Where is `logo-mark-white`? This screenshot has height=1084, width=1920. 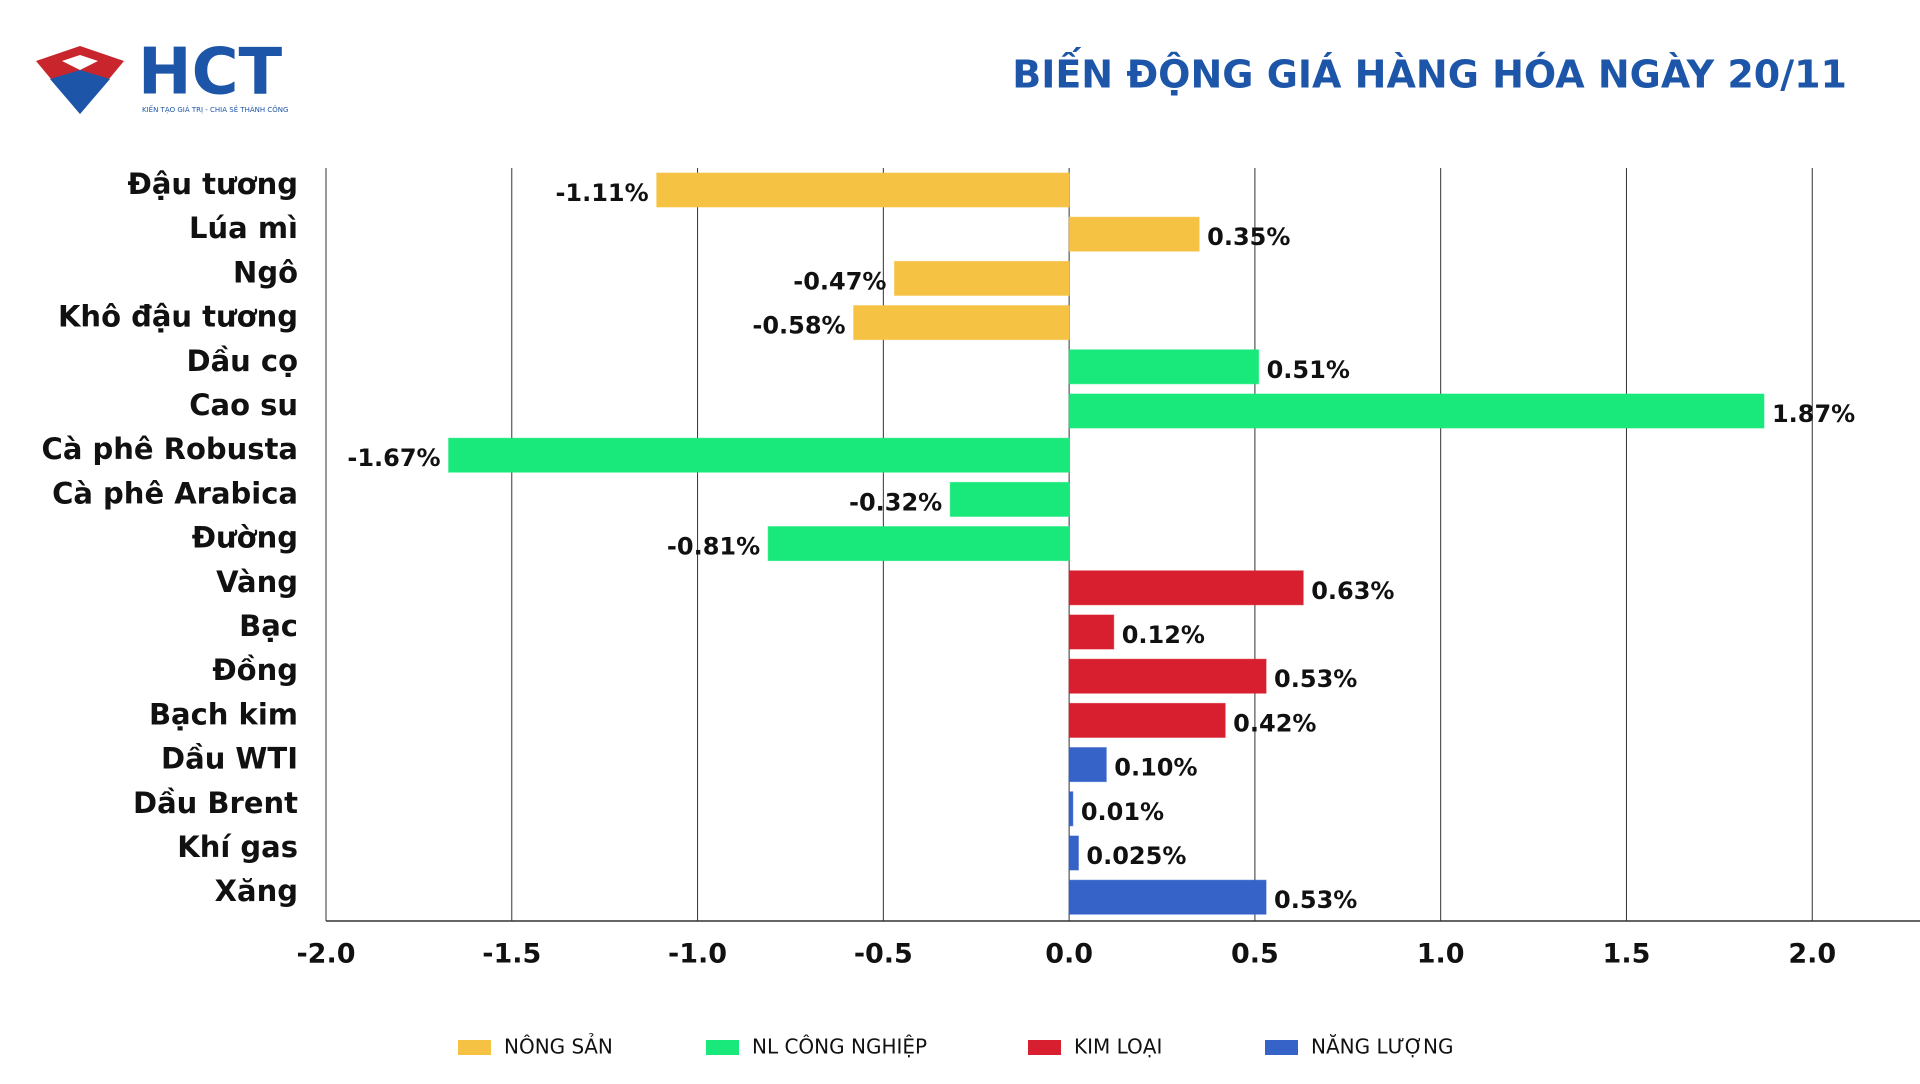
logo-mark-white is located at coordinates (80, 62).